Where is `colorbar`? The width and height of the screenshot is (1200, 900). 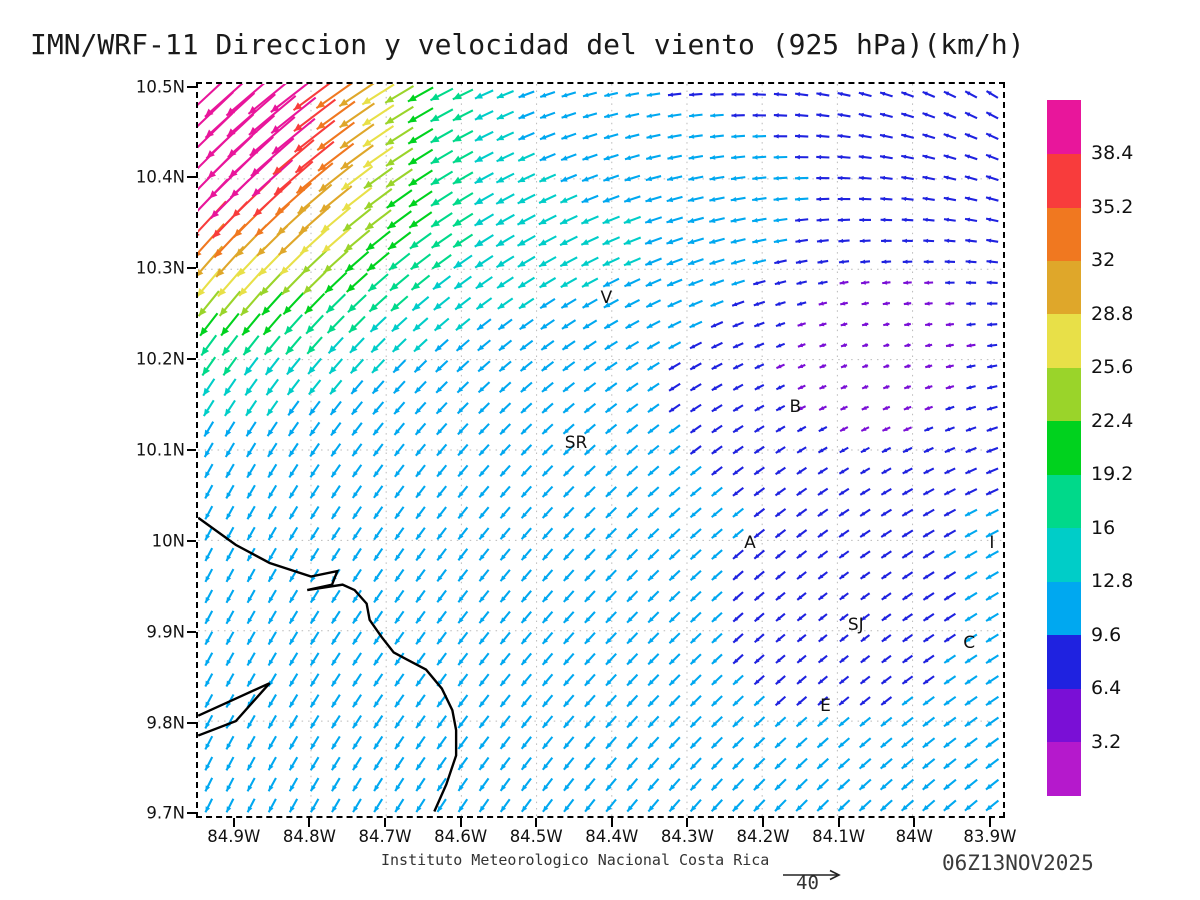
colorbar is located at coordinates (1064, 448).